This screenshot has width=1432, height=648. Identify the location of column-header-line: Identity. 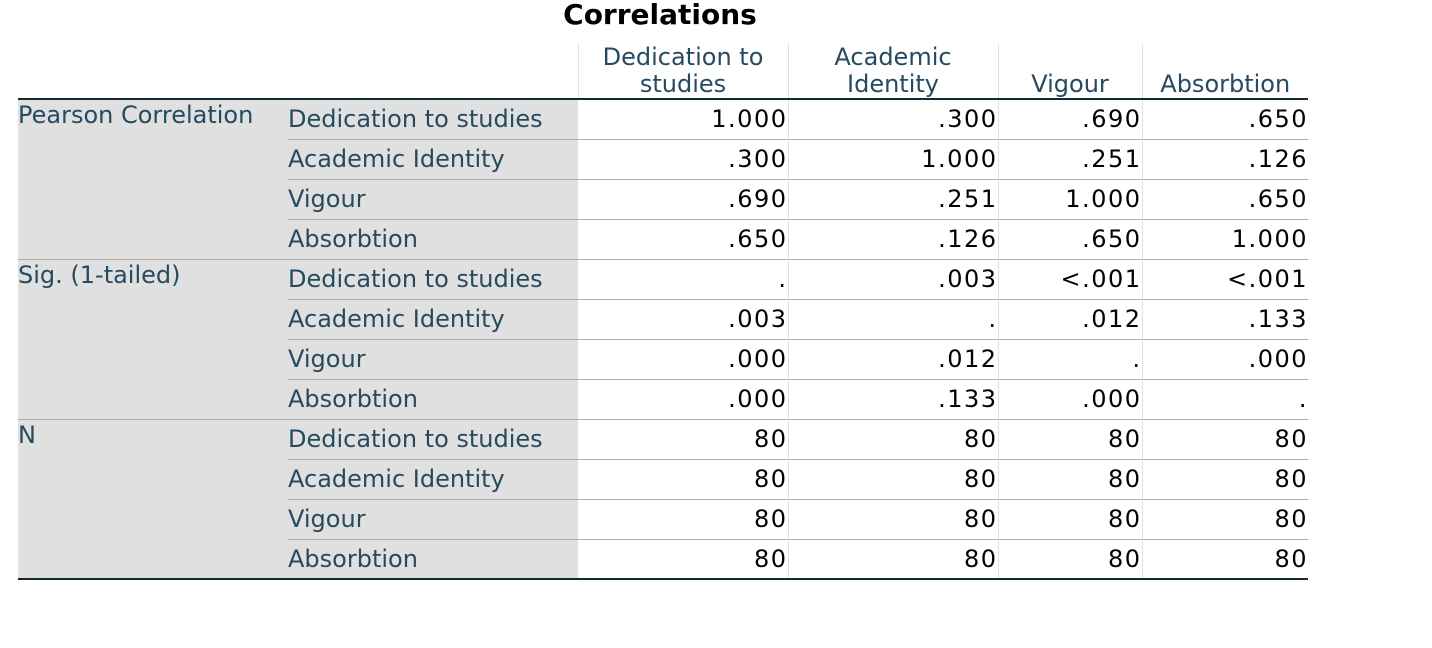
(893, 84).